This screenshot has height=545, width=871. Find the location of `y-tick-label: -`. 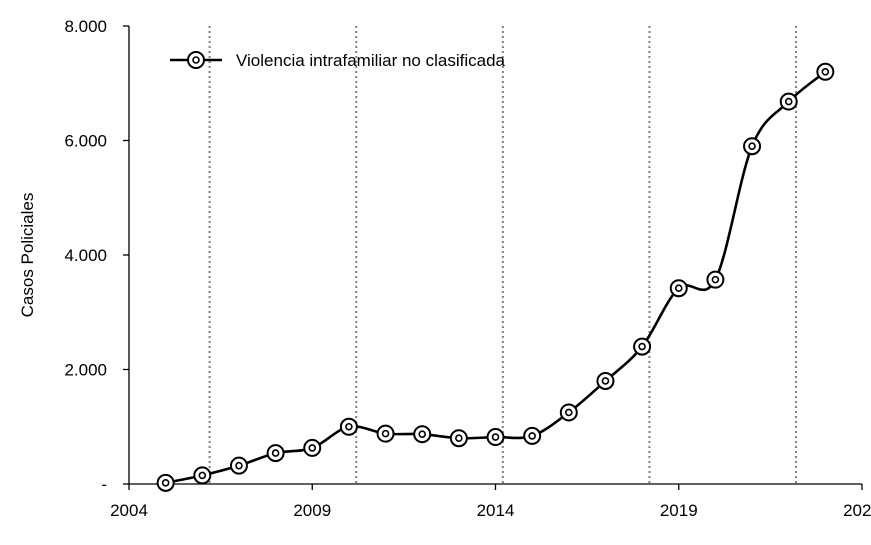

y-tick-label: - is located at coordinates (104, 484).